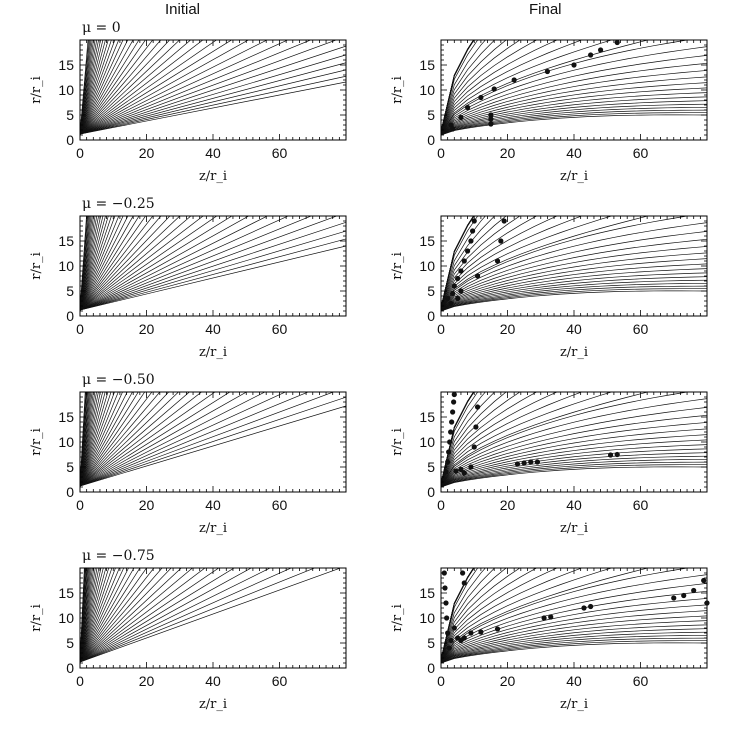 This screenshot has height=752, width=747. I want to click on y-tick-label: 0, so click(431, 140).